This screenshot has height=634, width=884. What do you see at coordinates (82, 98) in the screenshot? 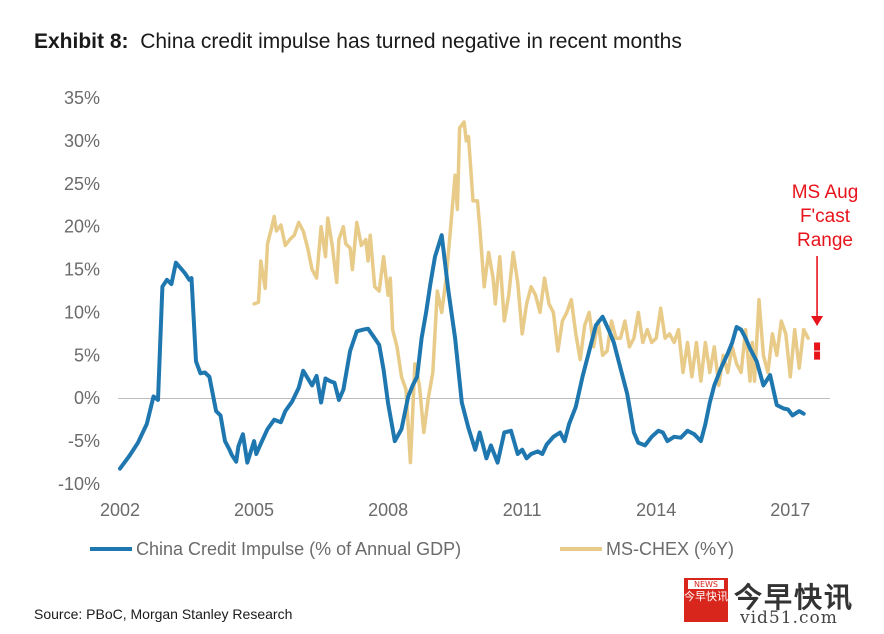
I see `y-tick-label: 35%` at bounding box center [82, 98].